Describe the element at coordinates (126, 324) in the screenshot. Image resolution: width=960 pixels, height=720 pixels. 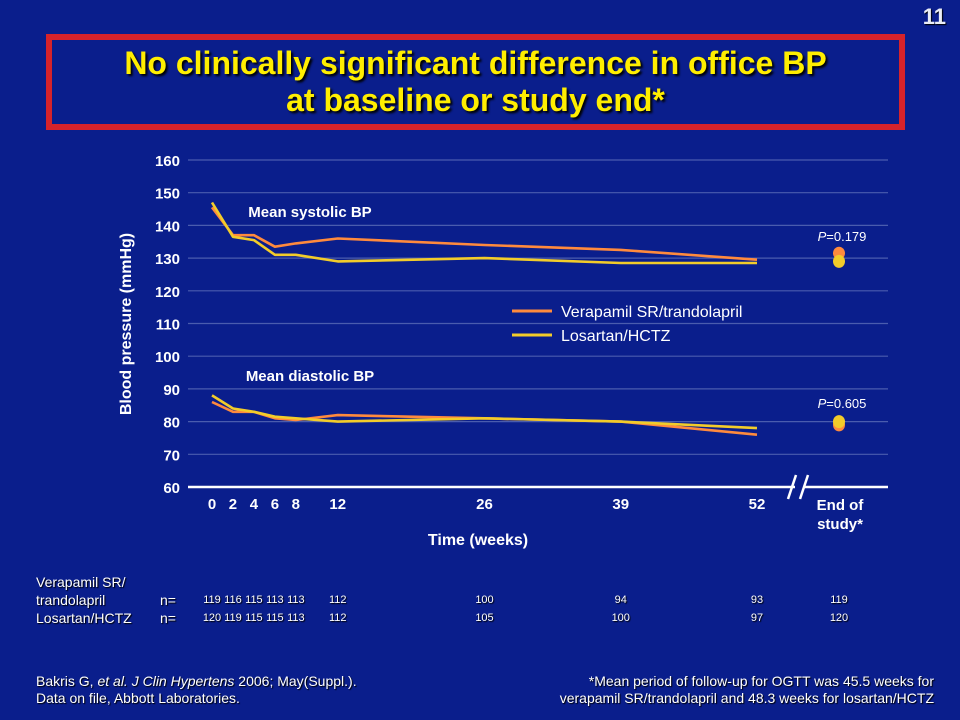
I see `y-axis-label: Blood pressure (mmHg)` at that location.